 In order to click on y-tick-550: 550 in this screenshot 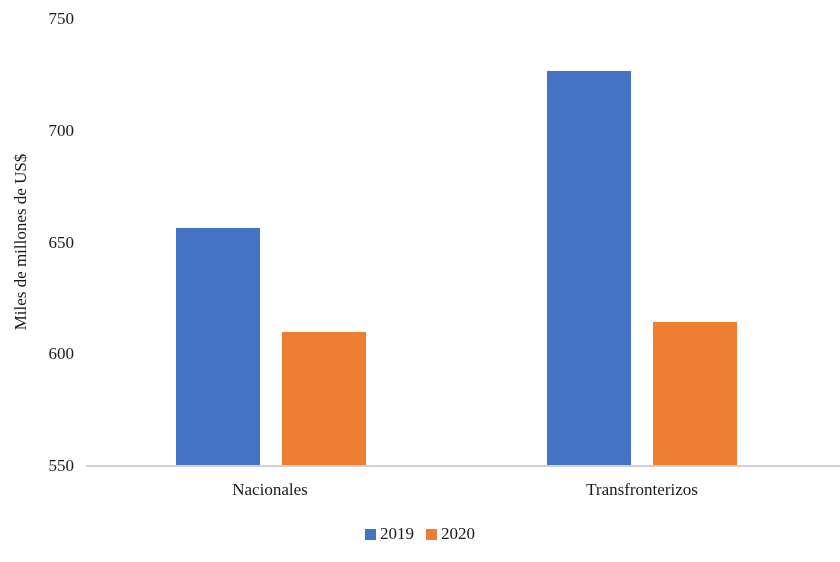, I will do `click(61, 465)`.